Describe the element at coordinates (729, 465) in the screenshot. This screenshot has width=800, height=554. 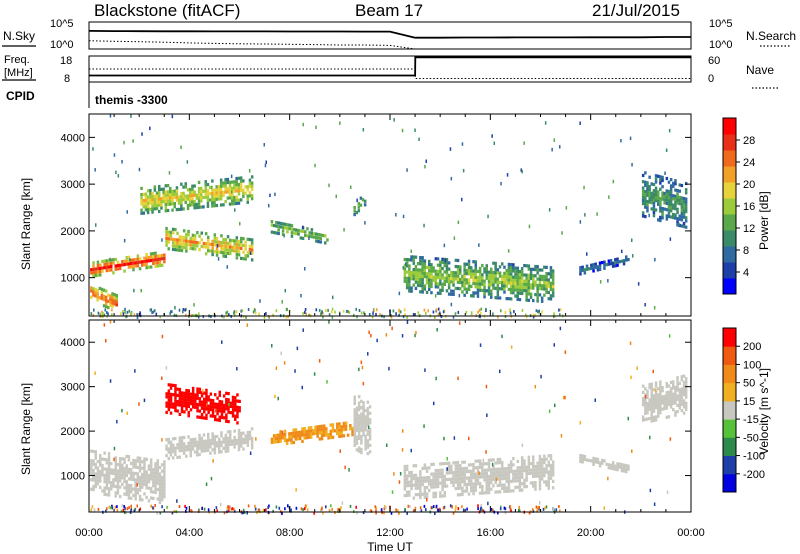
I see `colorbar-swatch` at that location.